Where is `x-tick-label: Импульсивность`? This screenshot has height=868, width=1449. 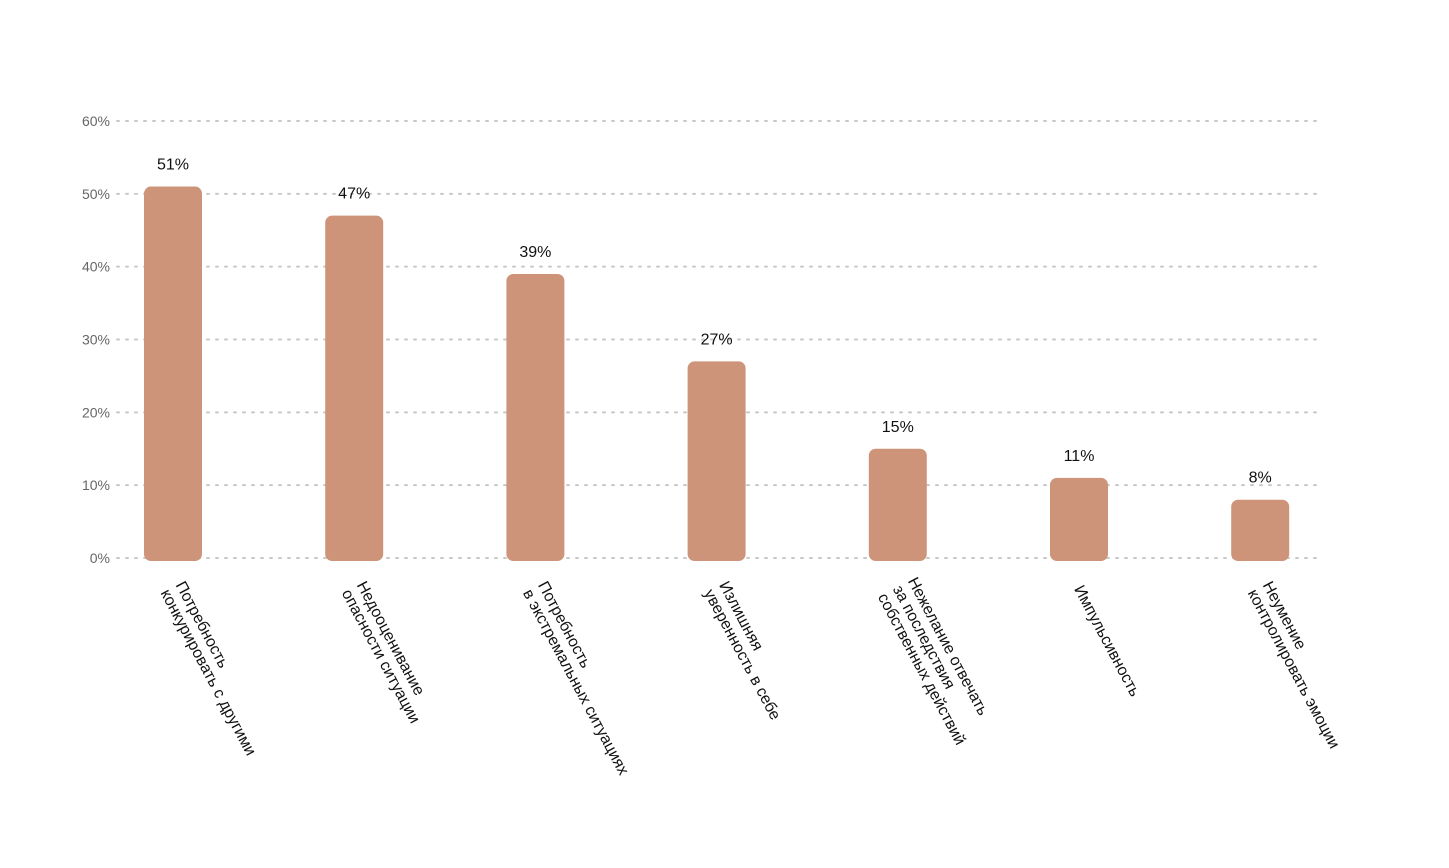
x-tick-label: Импульсивность is located at coordinates (1106, 641).